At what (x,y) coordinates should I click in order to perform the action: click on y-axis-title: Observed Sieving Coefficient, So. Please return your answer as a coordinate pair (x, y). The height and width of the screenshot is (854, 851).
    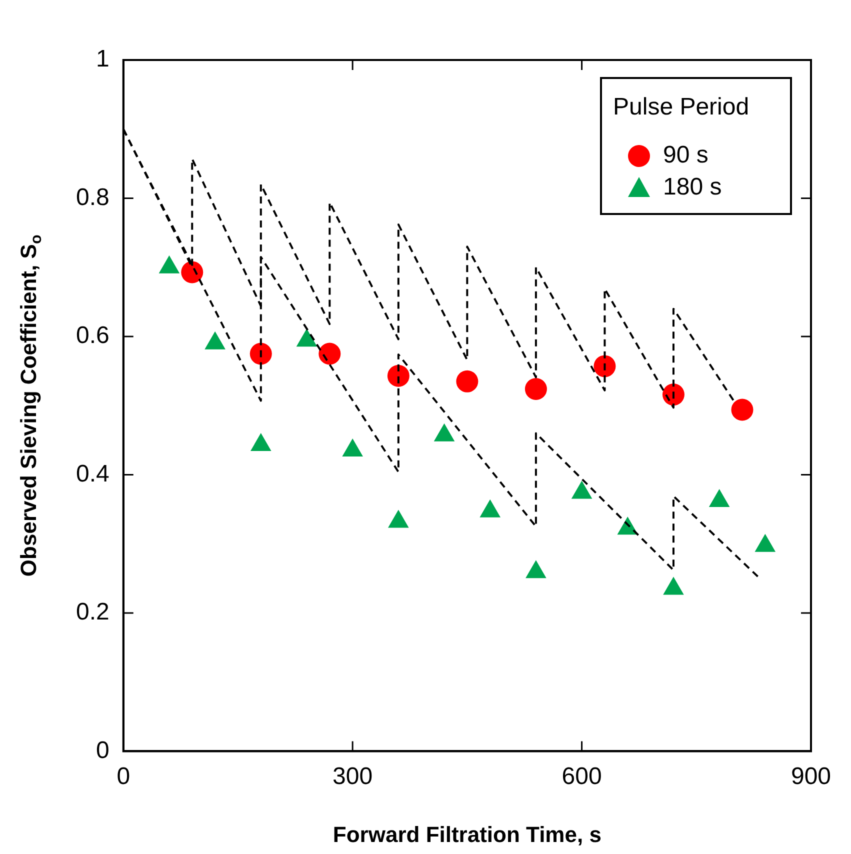
    Looking at the image, I should click on (30, 405).